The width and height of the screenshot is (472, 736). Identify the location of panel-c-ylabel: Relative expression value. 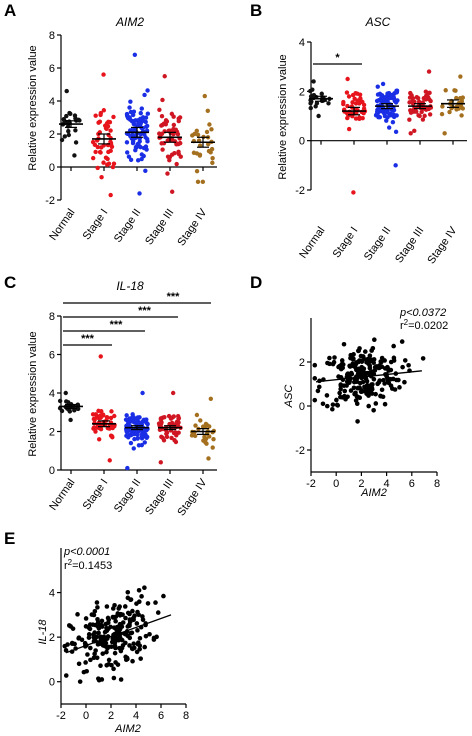
(33, 393).